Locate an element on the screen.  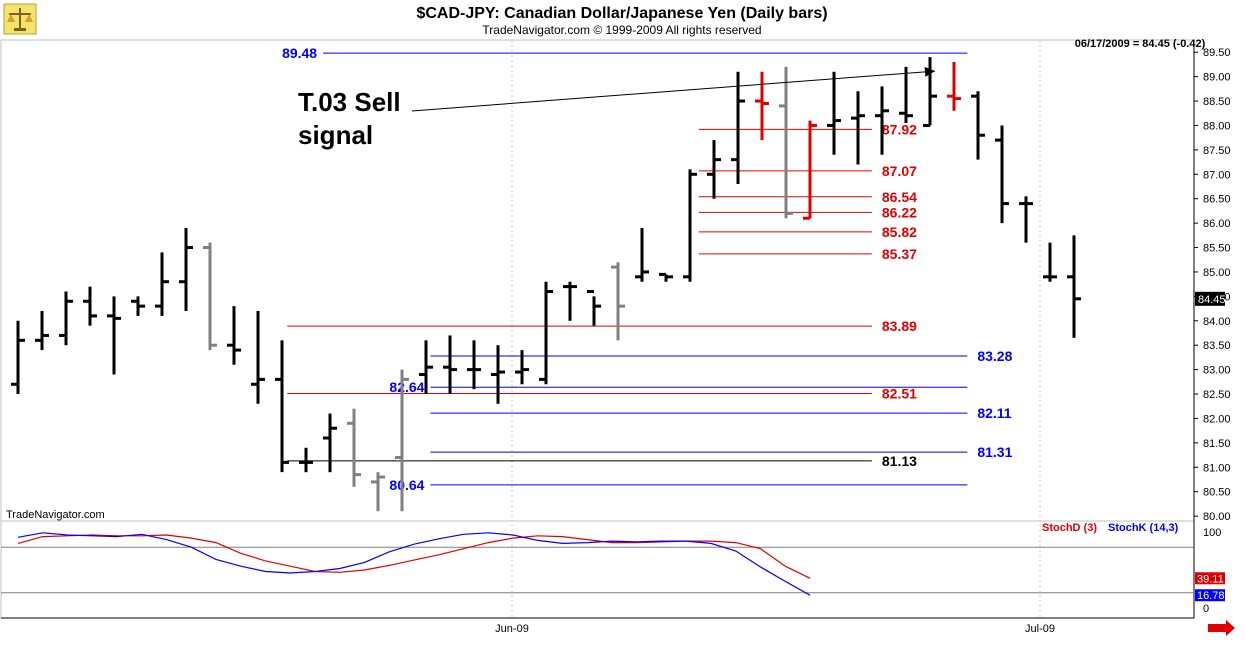
price-level-label: 86.54 is located at coordinates (899, 197).